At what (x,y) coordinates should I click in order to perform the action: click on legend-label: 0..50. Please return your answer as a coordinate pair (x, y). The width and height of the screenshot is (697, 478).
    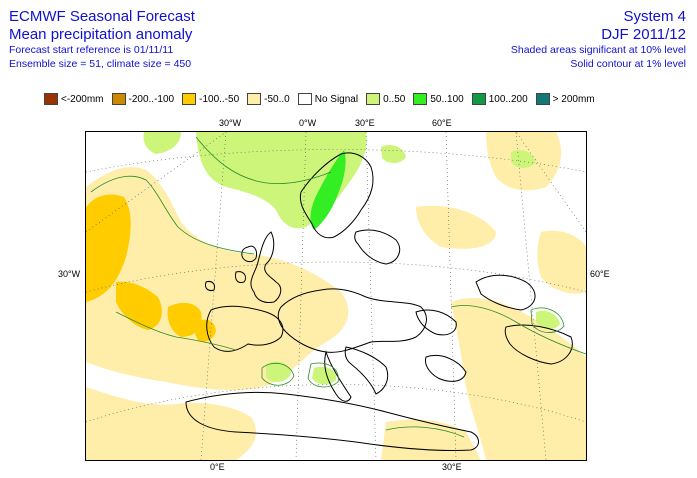
    Looking at the image, I should click on (394, 99).